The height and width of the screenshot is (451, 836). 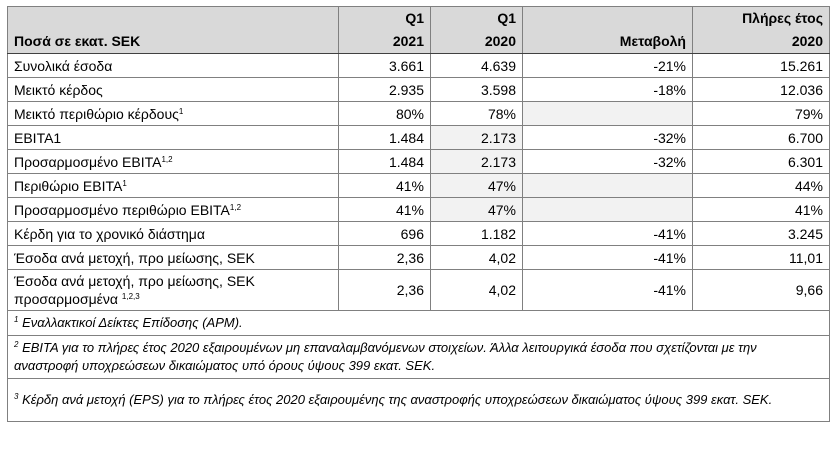 I want to click on row-label: Προσαρμοσμένο EBITA1,2, so click(x=173, y=161).